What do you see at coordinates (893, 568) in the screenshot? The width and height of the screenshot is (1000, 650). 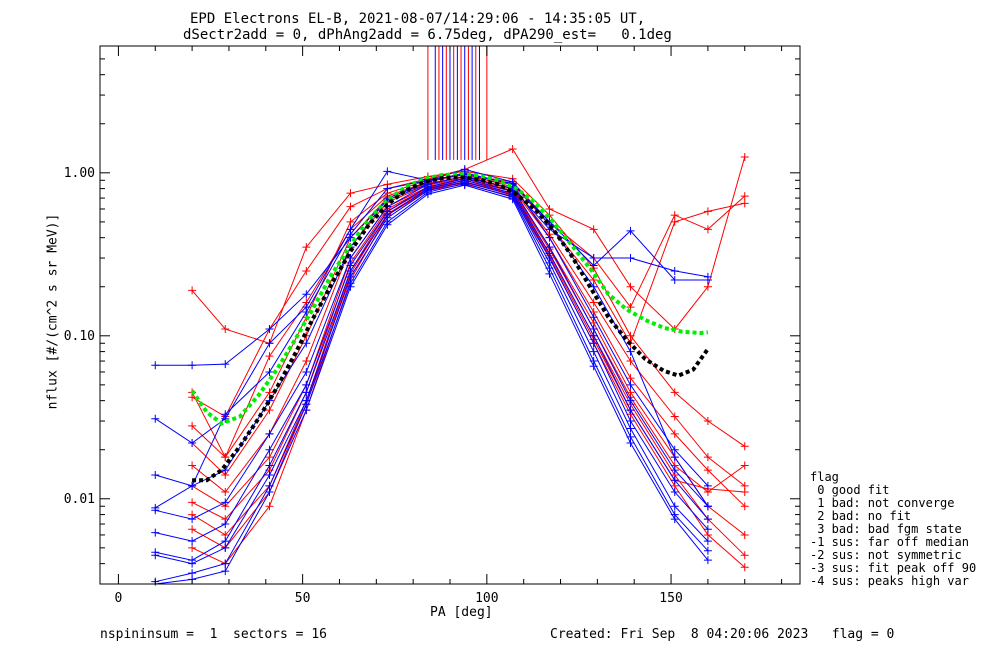 I see `flag-legend-item: -3 sus: fit peak off 90` at bounding box center [893, 568].